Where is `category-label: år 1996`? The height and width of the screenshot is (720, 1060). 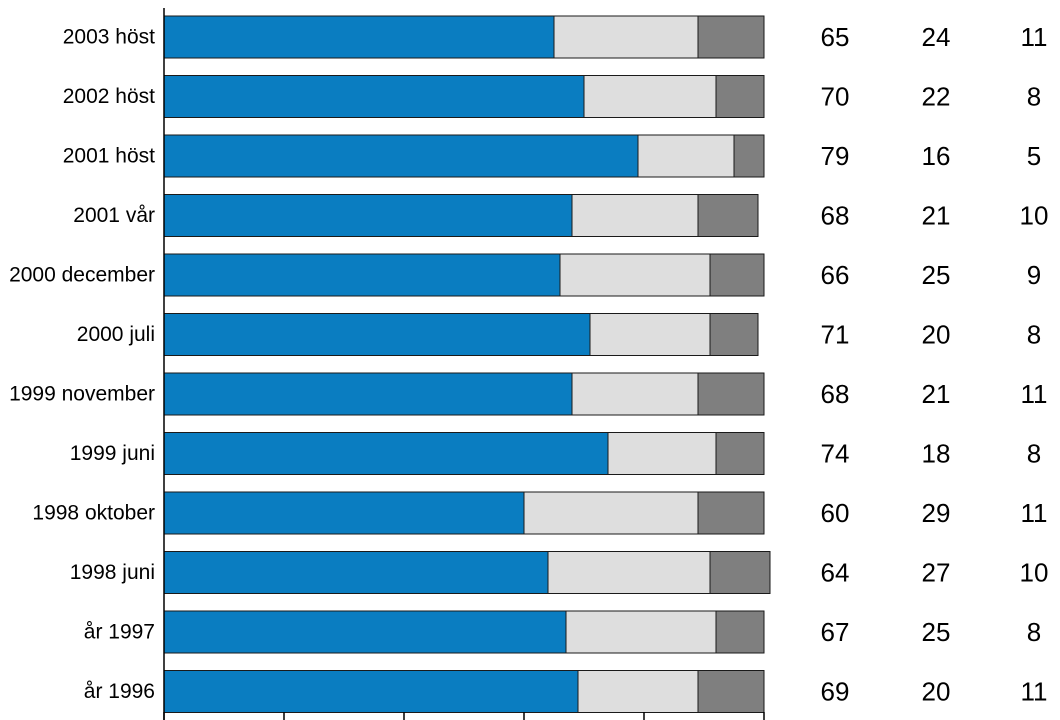 category-label: år 1996 is located at coordinates (119, 691).